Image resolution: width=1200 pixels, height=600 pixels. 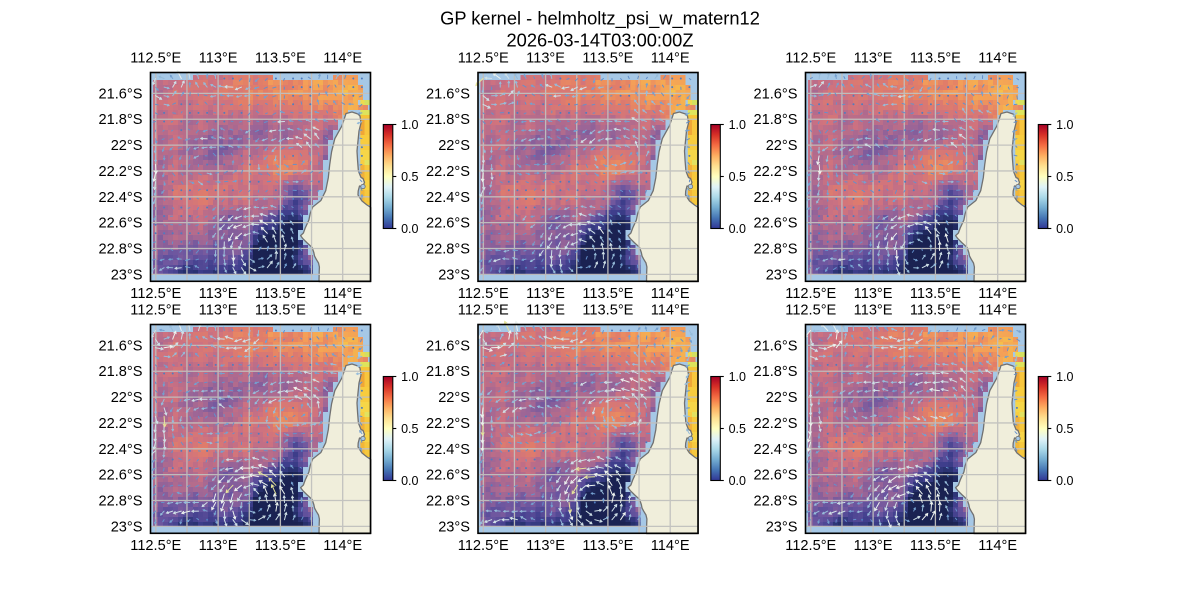 I want to click on svg-text: 2026-03-14T03:00:00Z, so click(x=599, y=39).